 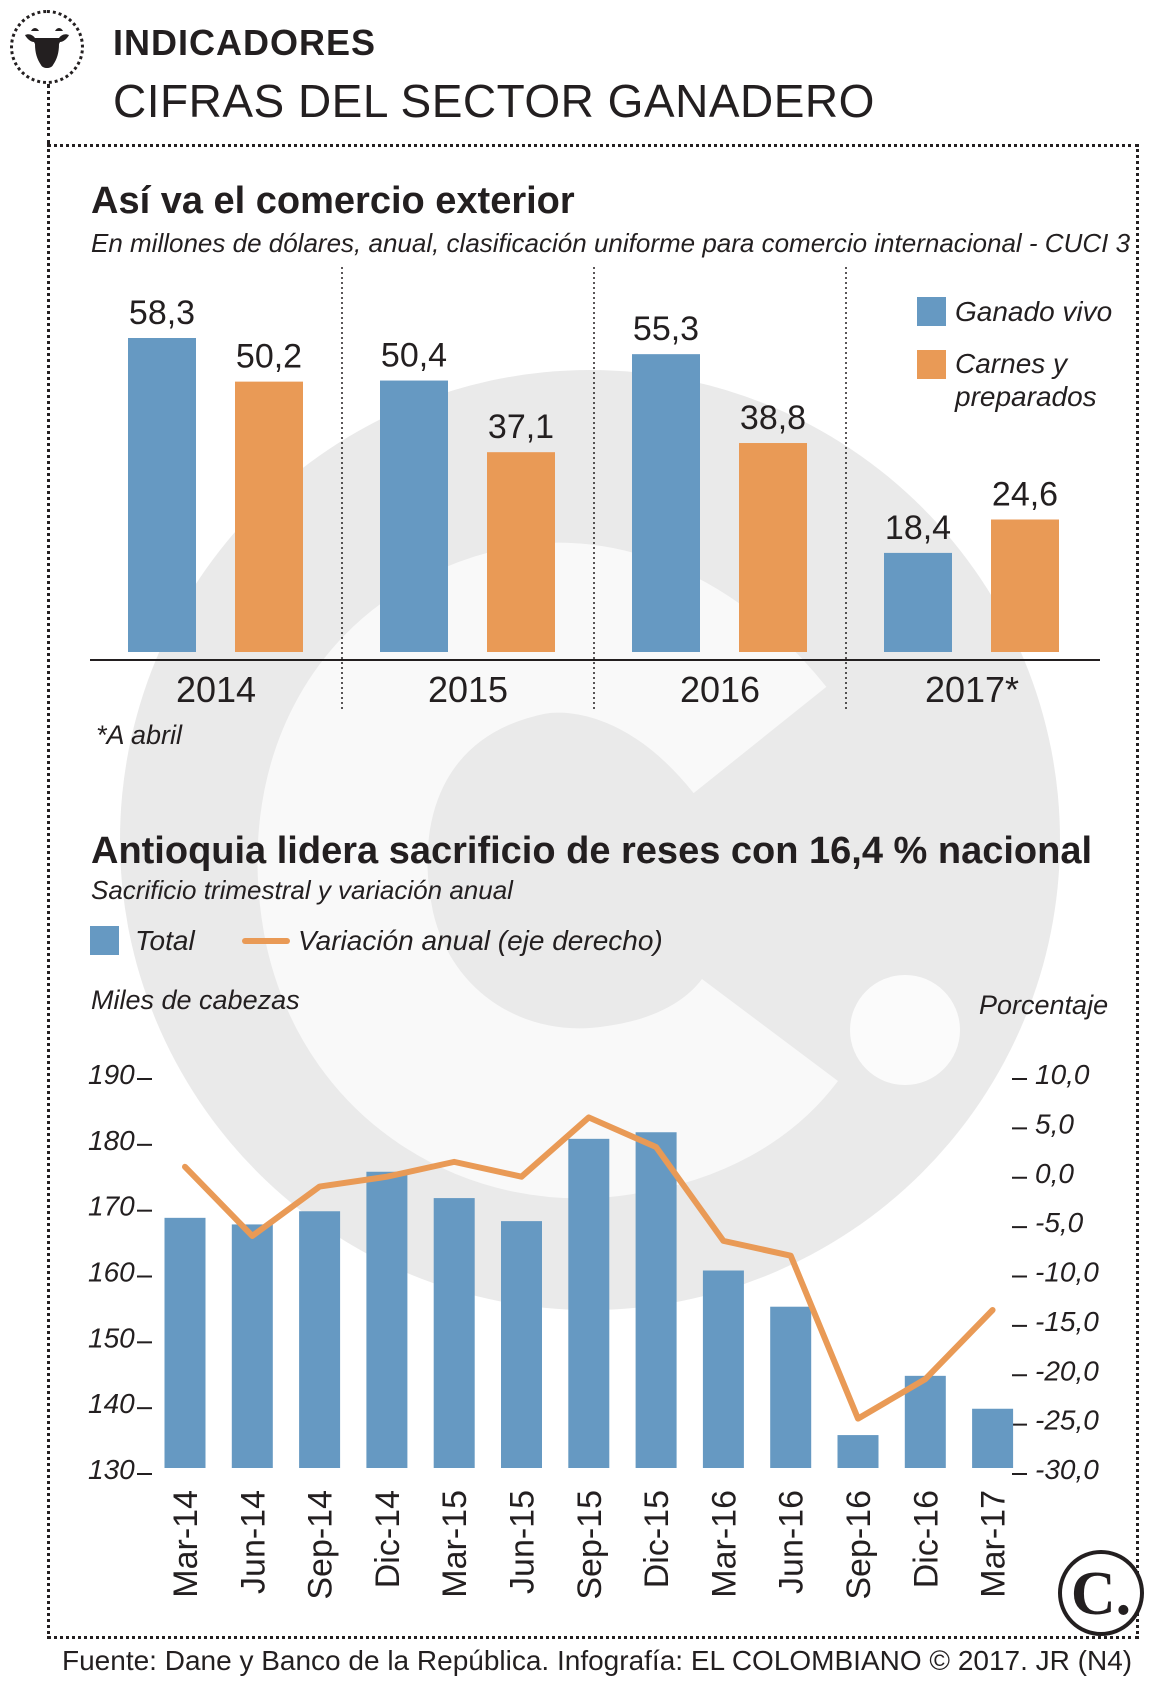 I want to click on x-tick-label-Mar-14: Mar-14, so click(x=186, y=1544).